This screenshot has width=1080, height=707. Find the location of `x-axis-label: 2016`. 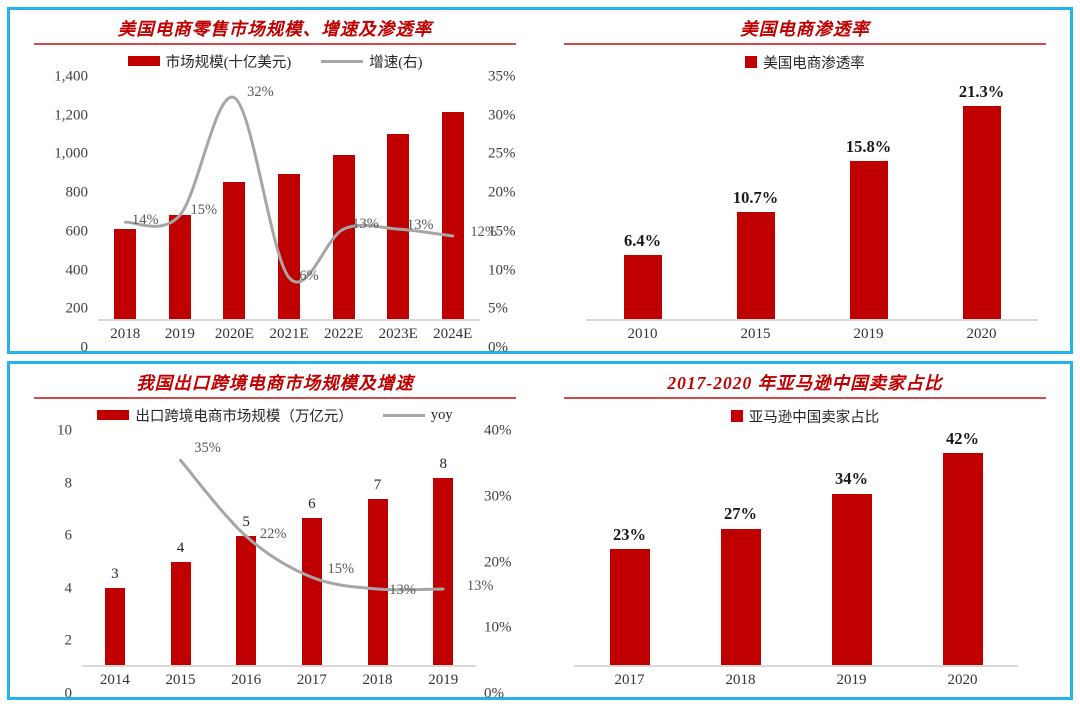

x-axis-label: 2016 is located at coordinates (246, 680).